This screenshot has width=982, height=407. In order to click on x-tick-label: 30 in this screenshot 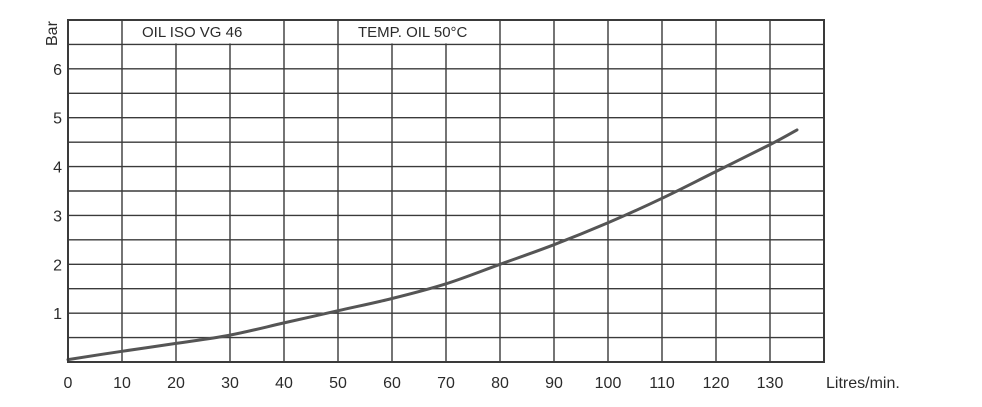, I will do `click(230, 383)`.